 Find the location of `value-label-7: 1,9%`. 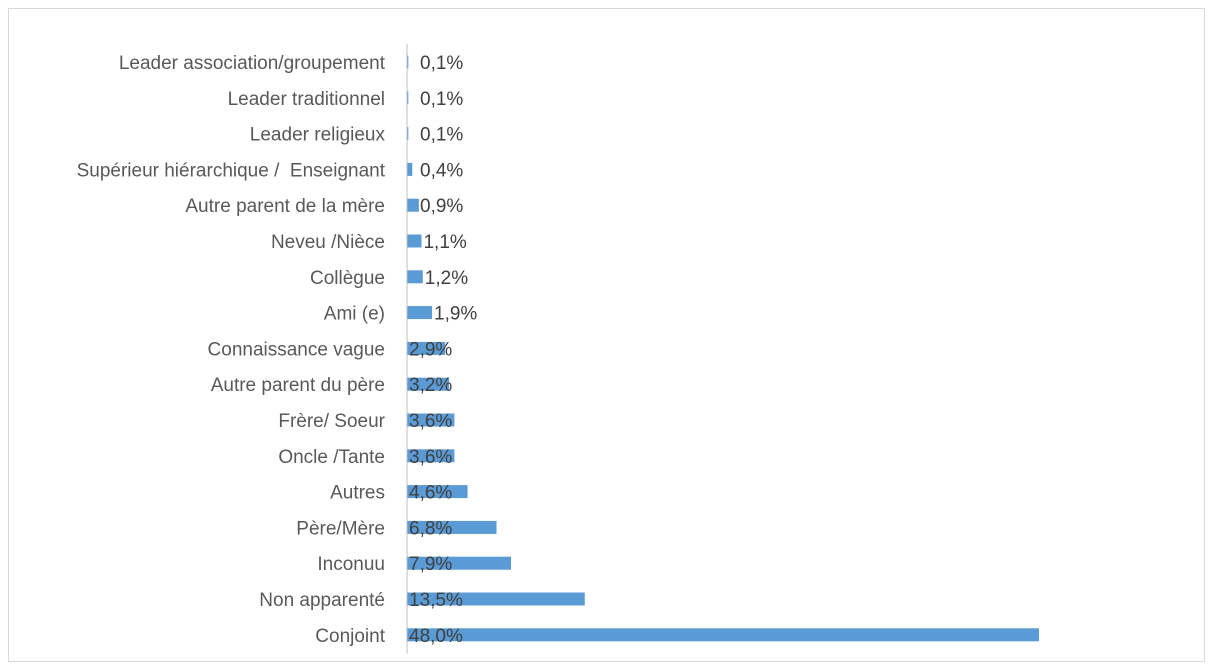

value-label-7: 1,9% is located at coordinates (455, 314).